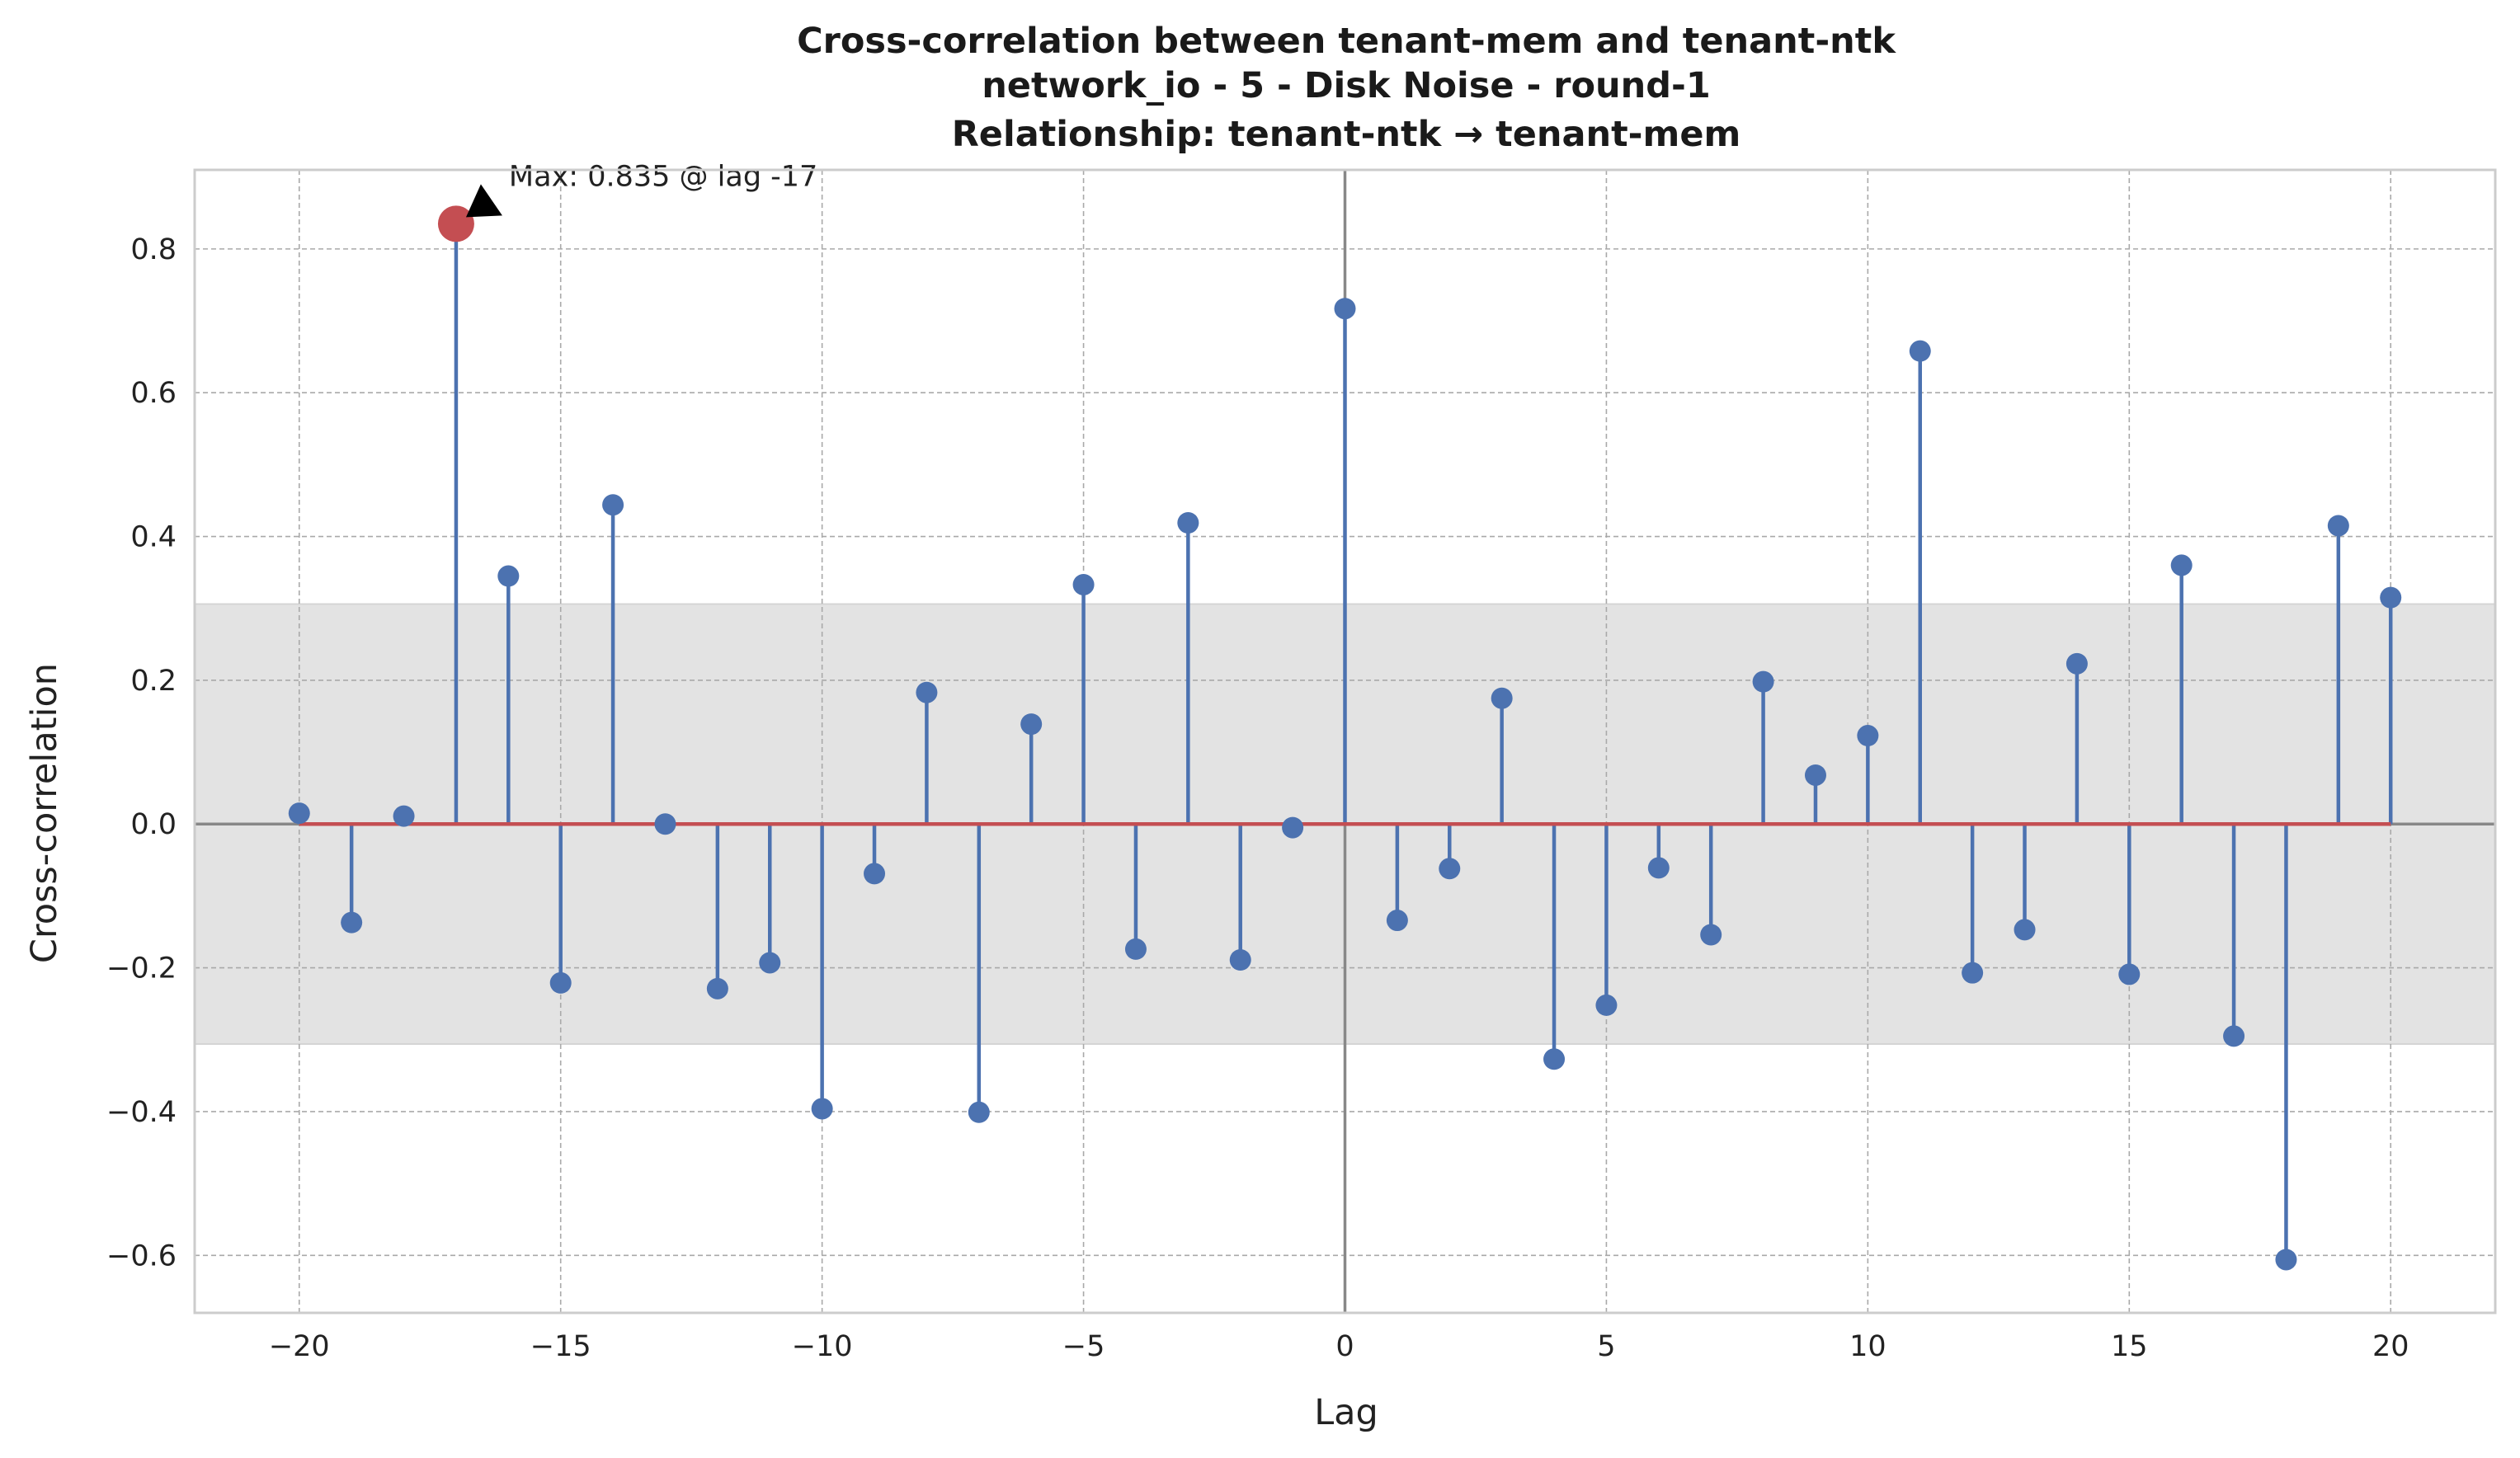 The image size is (2520, 1458). I want to click on y-tick-labels: −0.6 −0.4 −0.2 0.0 0.2 0.4 0.6 0.8, so click(141, 752).